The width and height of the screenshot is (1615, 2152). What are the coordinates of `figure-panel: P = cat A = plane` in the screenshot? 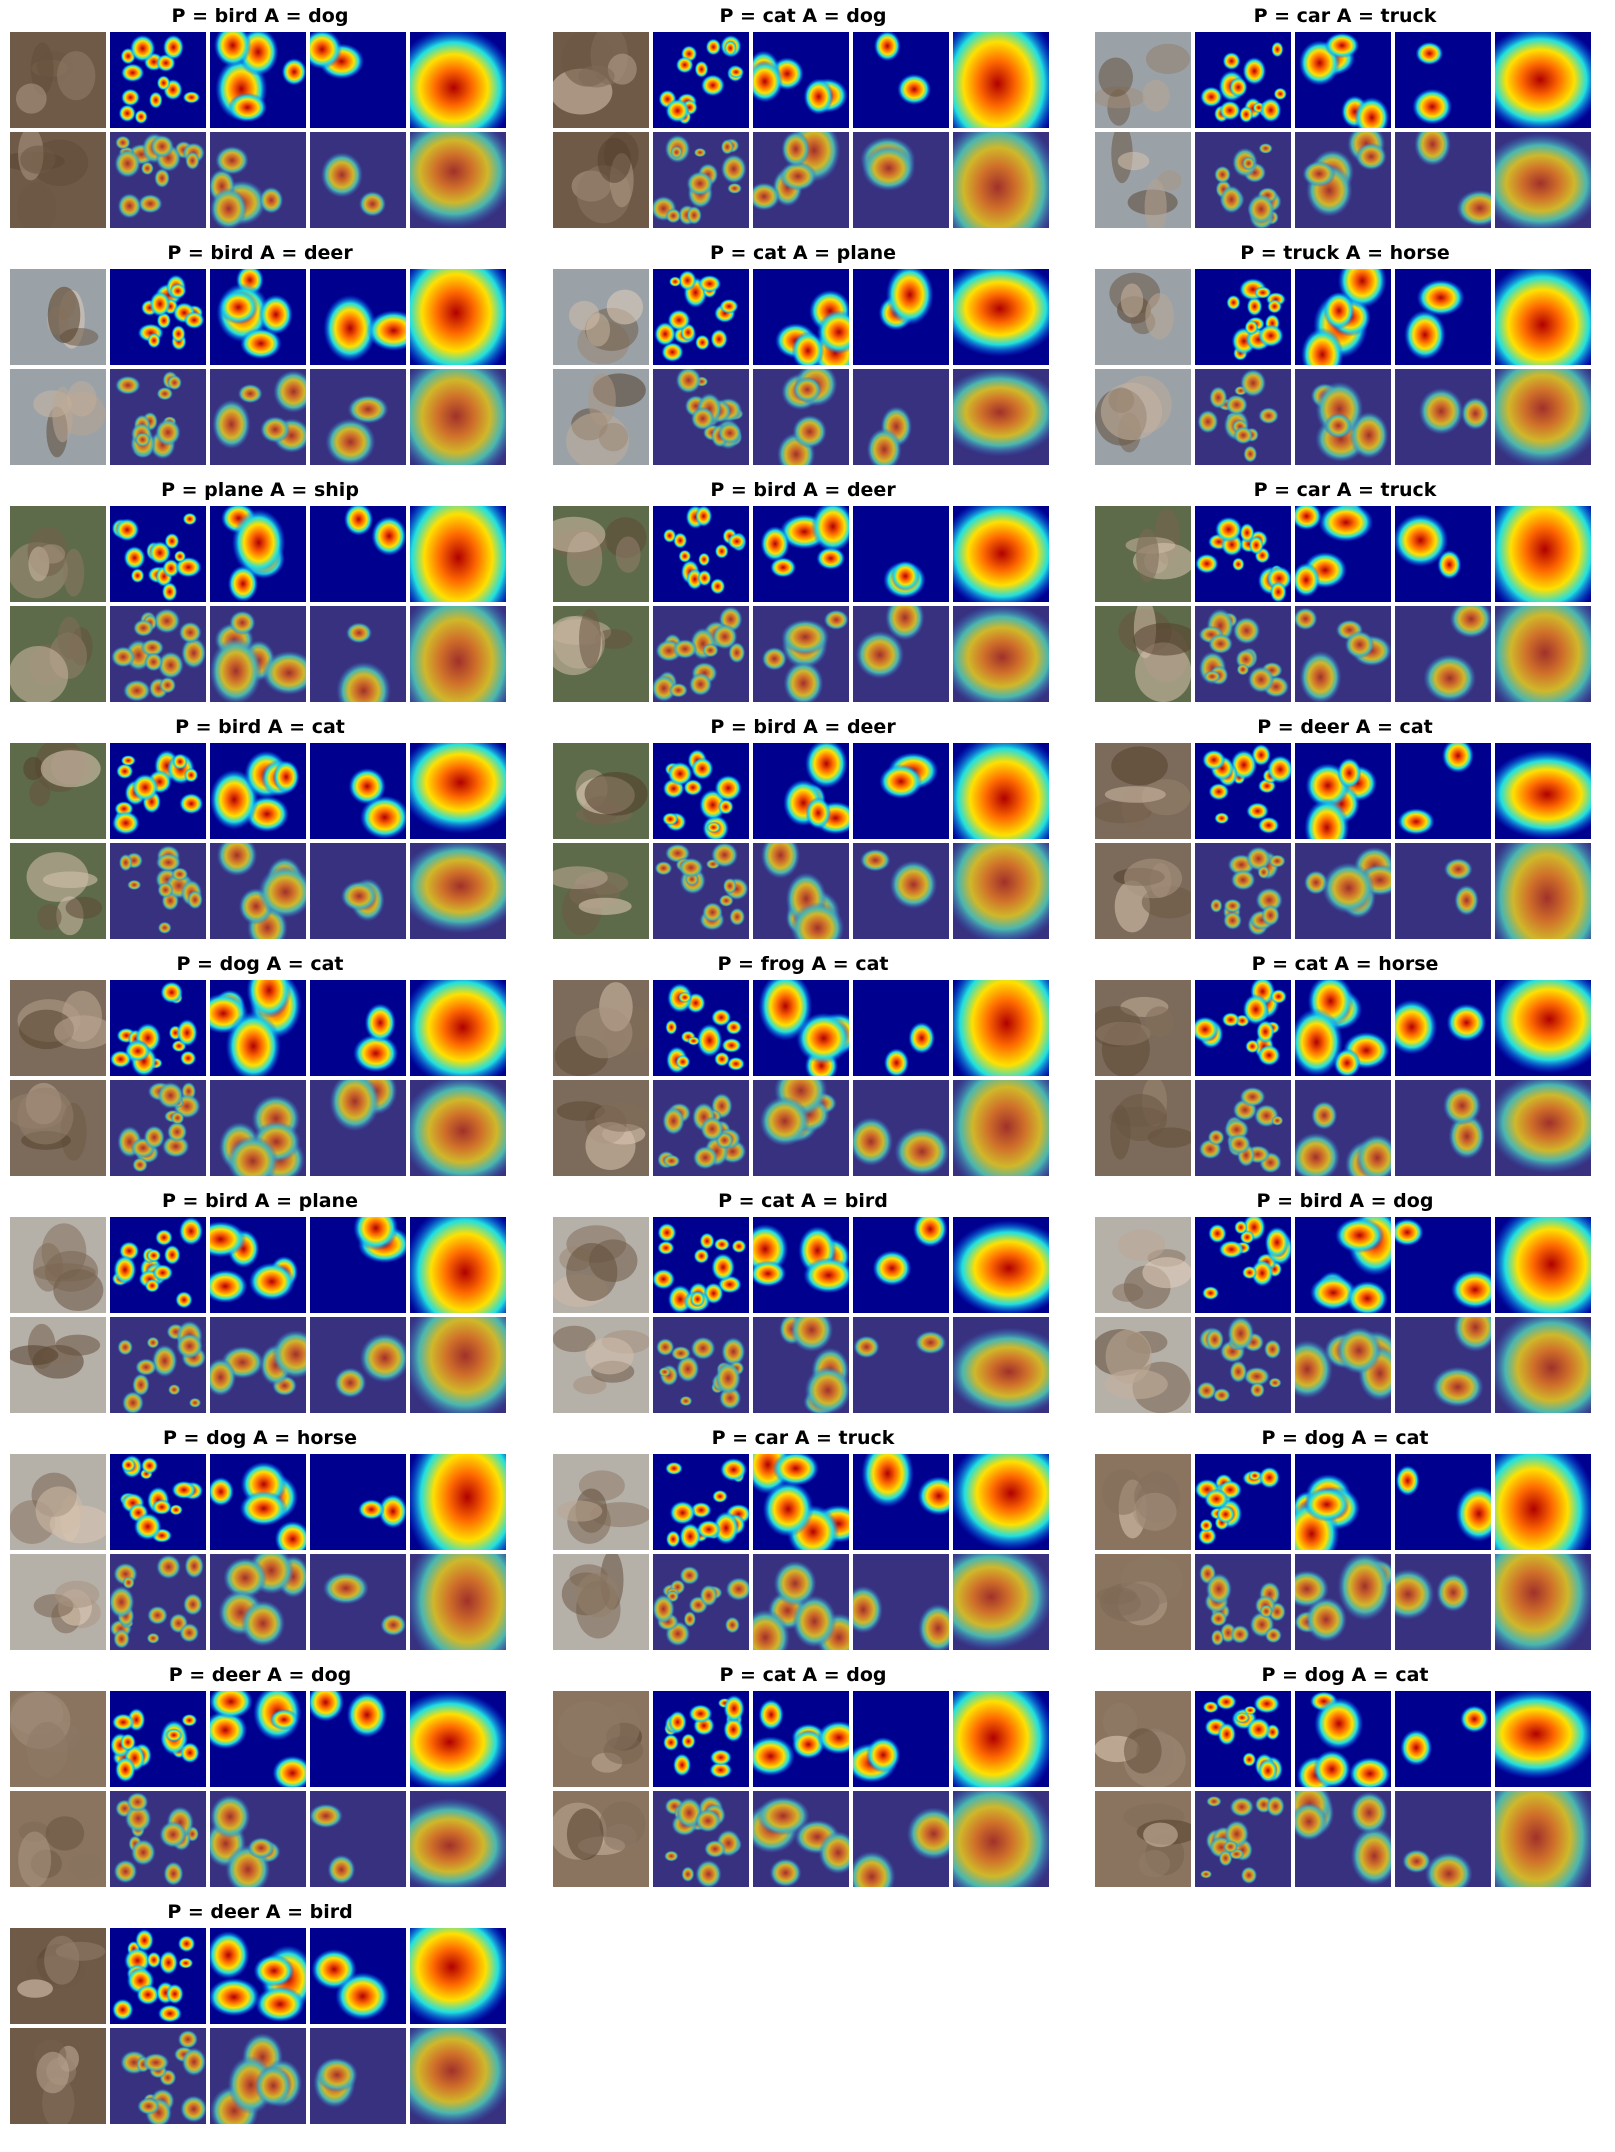 It's located at (803, 357).